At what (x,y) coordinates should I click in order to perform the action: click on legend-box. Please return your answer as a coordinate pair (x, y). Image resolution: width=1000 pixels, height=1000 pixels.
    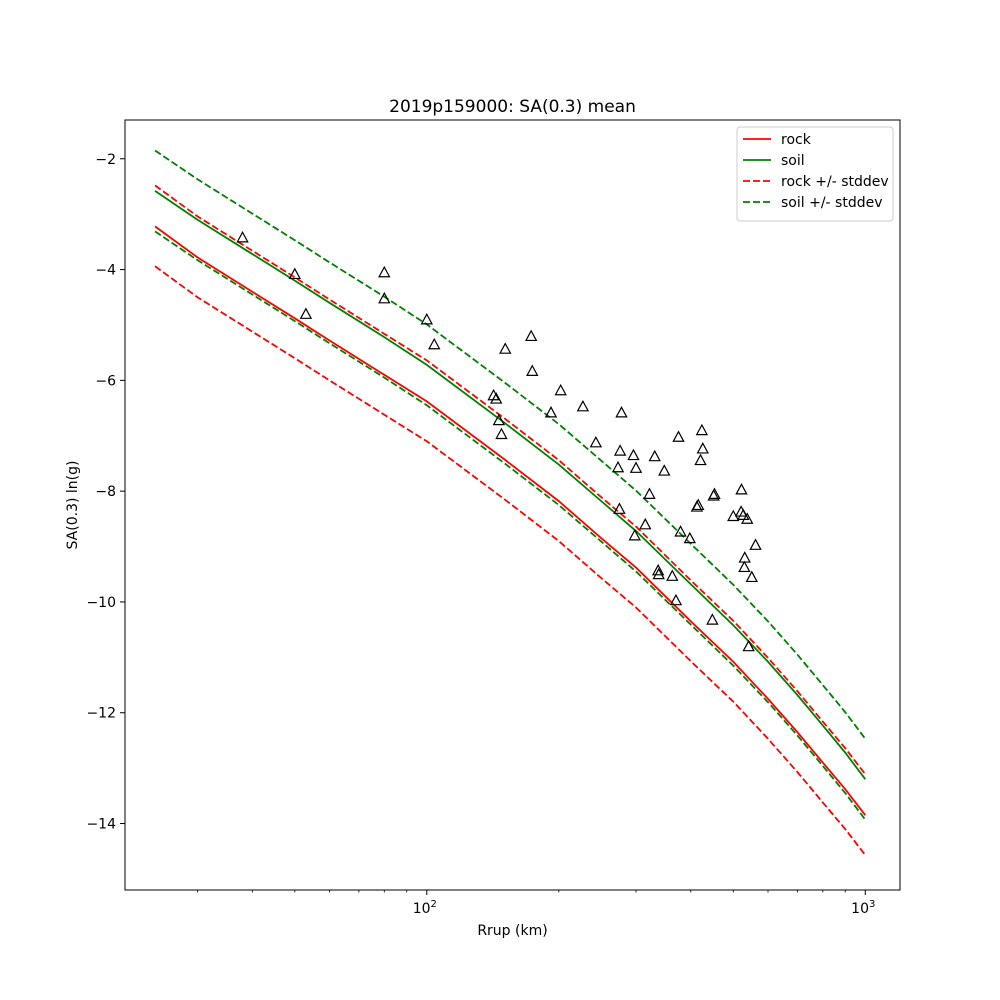
    Looking at the image, I should click on (815, 174).